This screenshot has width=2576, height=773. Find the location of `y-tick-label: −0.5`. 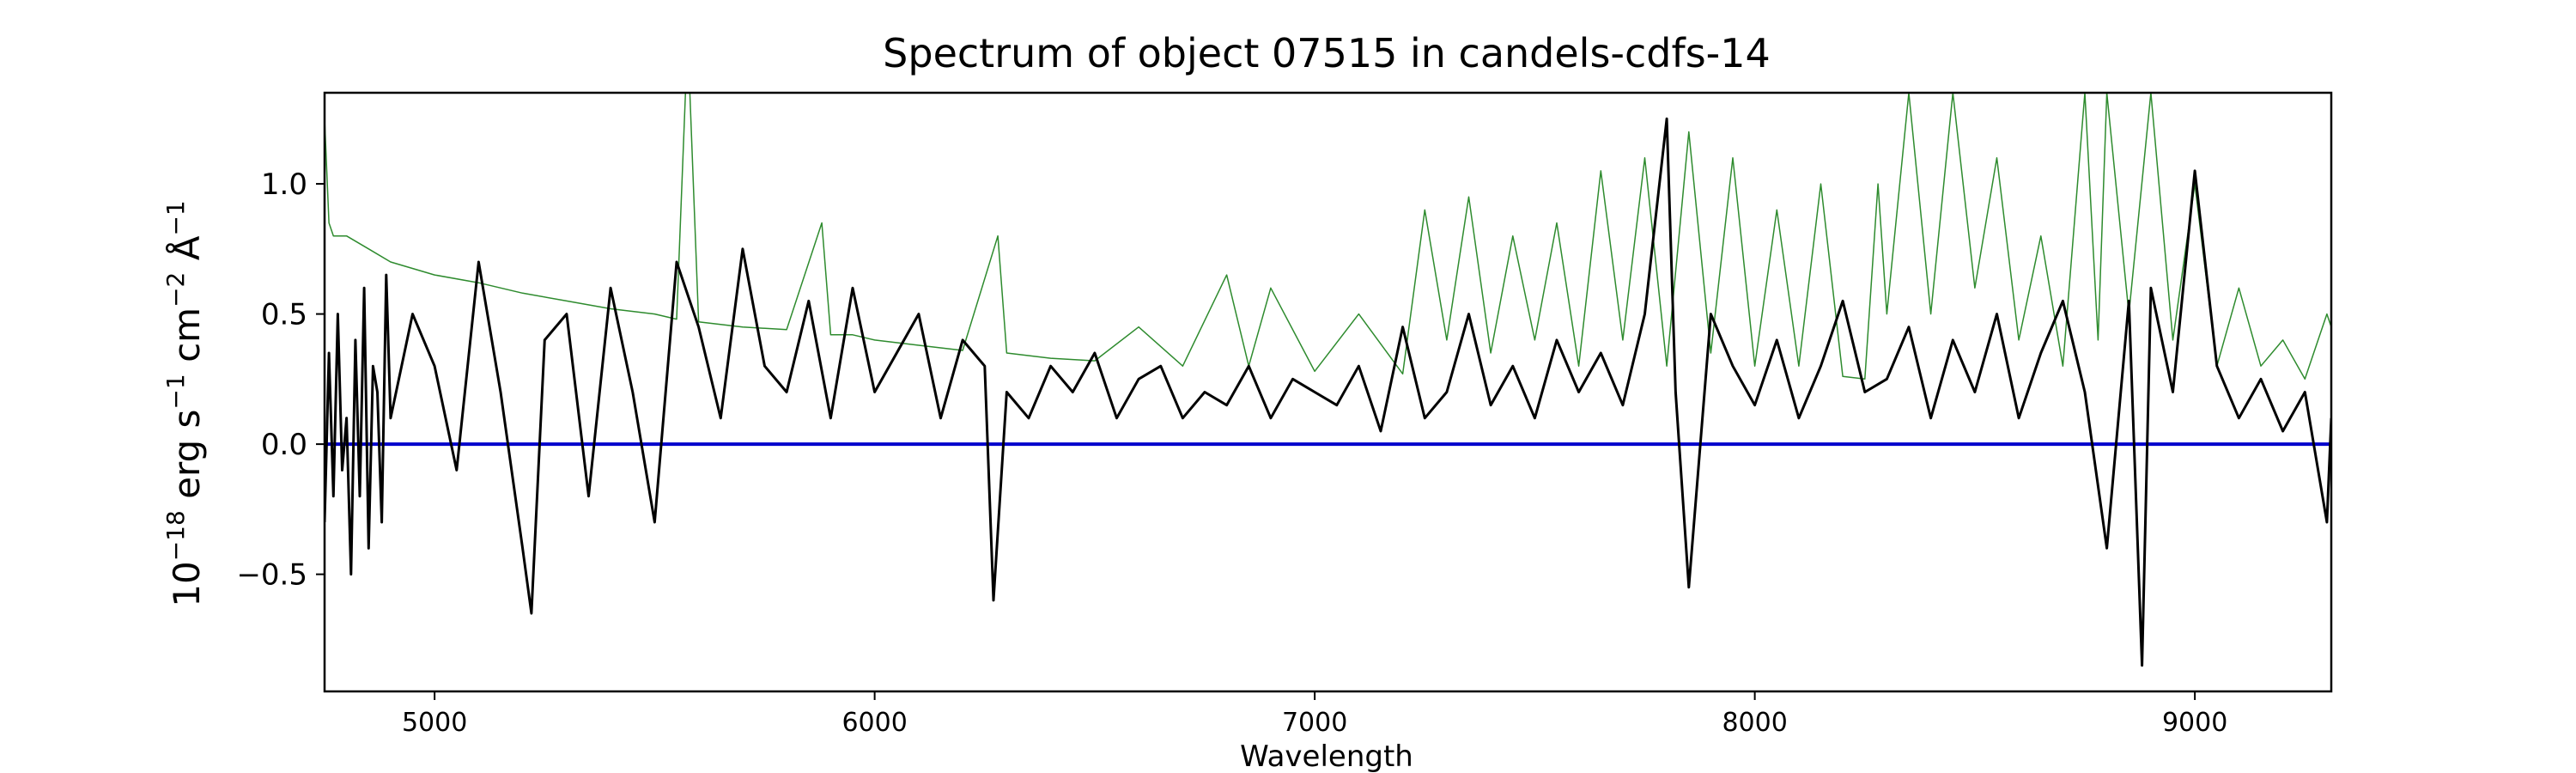

y-tick-label: −0.5 is located at coordinates (271, 575).